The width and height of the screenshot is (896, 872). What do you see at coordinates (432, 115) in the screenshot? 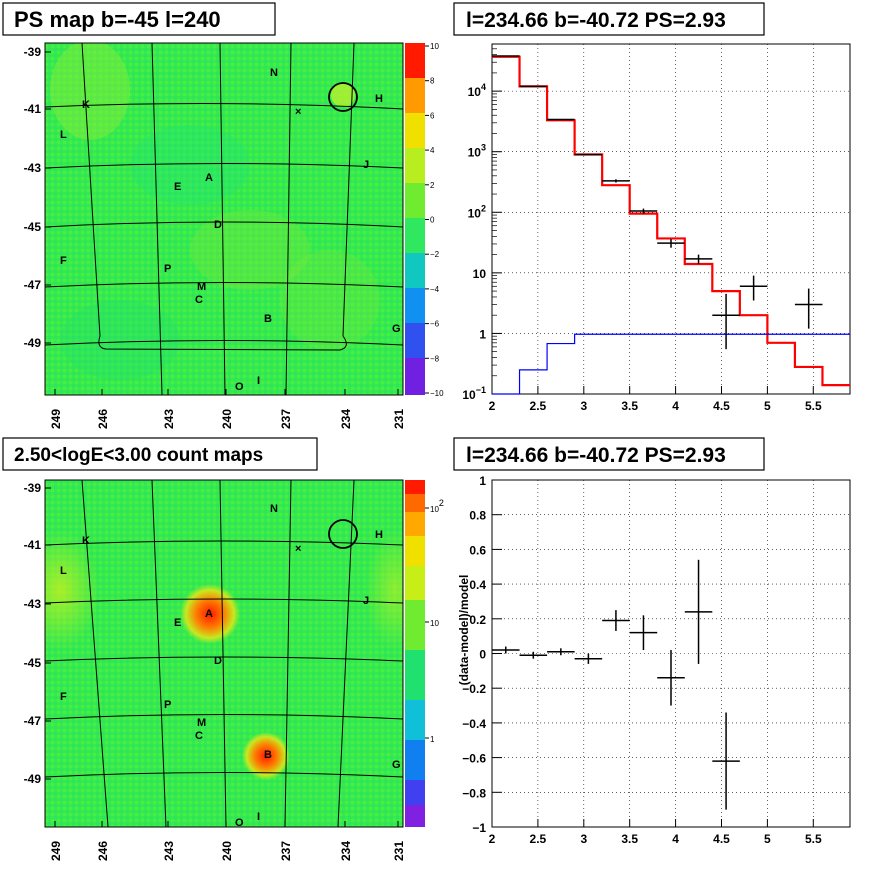
I see `colorbar-label: 6` at bounding box center [432, 115].